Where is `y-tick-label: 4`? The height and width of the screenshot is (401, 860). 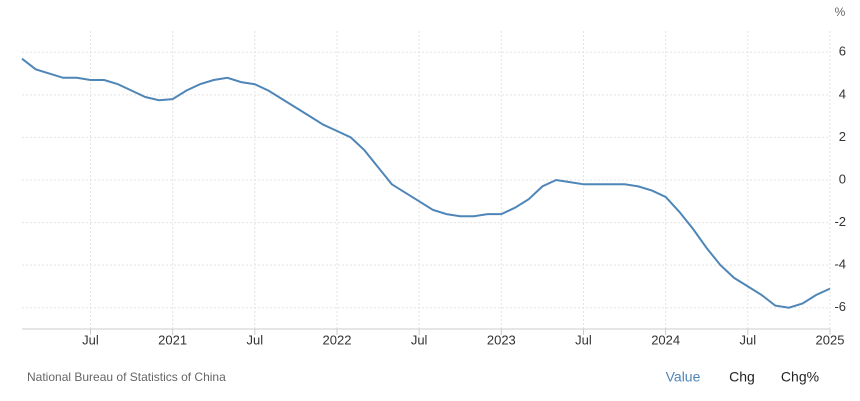 y-tick-label: 4 is located at coordinates (842, 93).